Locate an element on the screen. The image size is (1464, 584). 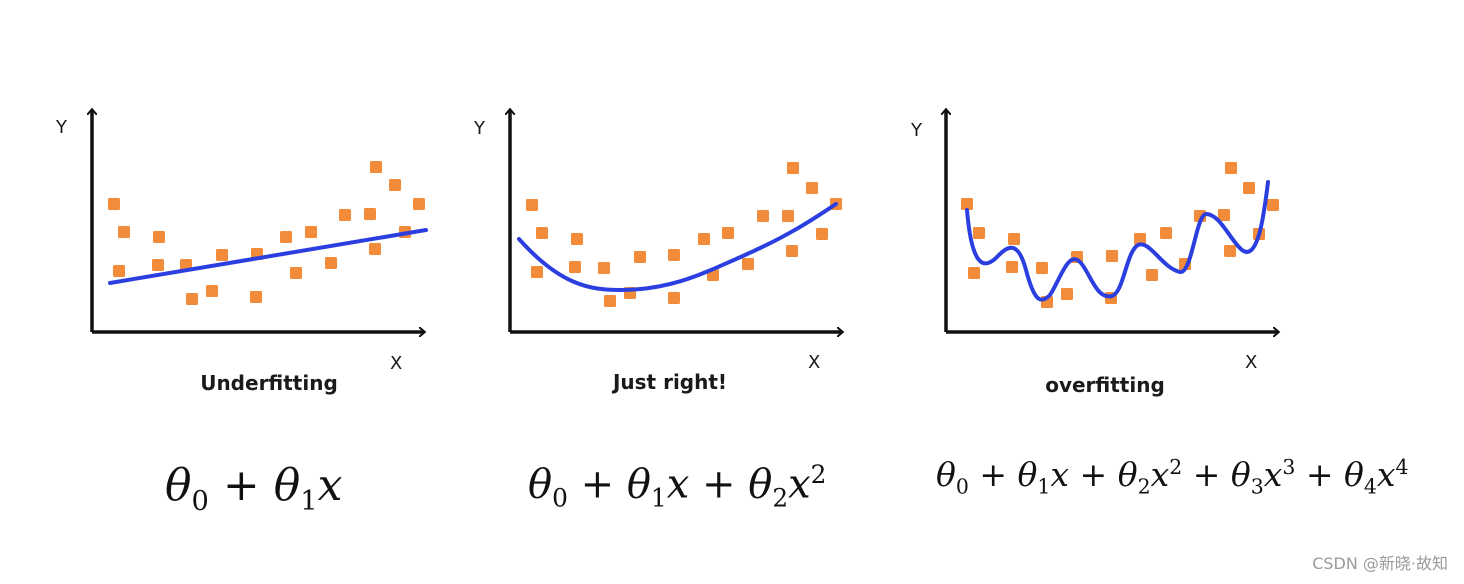
subscript: 3 is located at coordinates (1257, 486).